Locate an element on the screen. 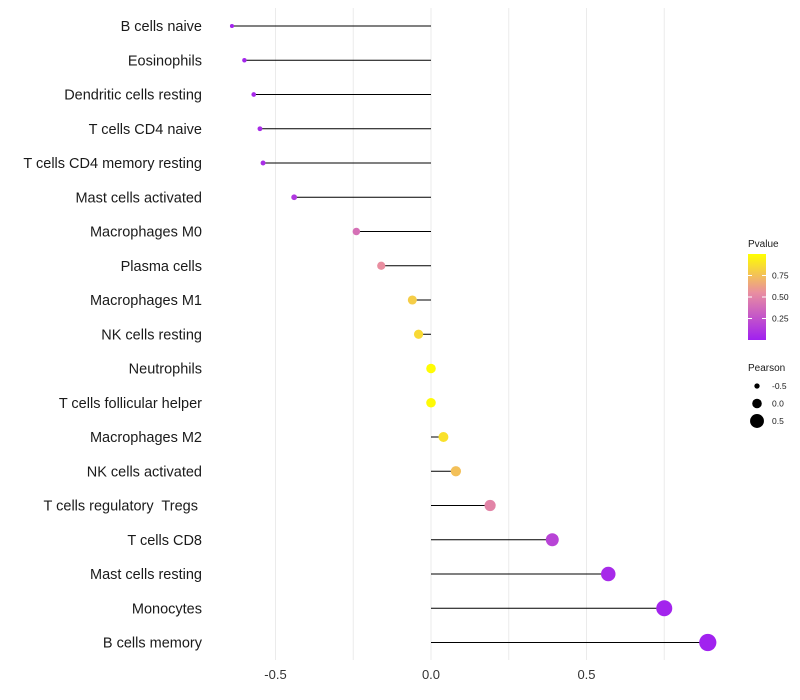 The image size is (800, 700). size-key-label: -0.5 is located at coordinates (779, 386).